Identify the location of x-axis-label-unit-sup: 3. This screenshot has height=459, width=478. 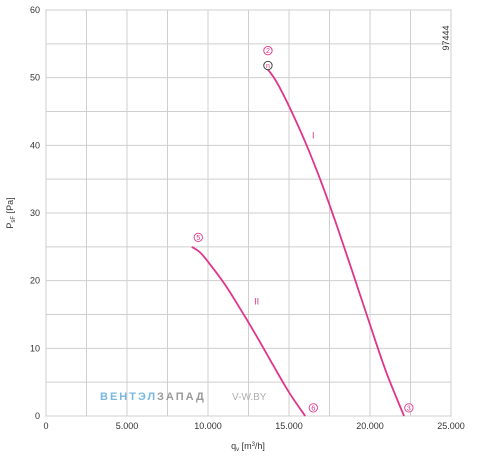
(254, 445).